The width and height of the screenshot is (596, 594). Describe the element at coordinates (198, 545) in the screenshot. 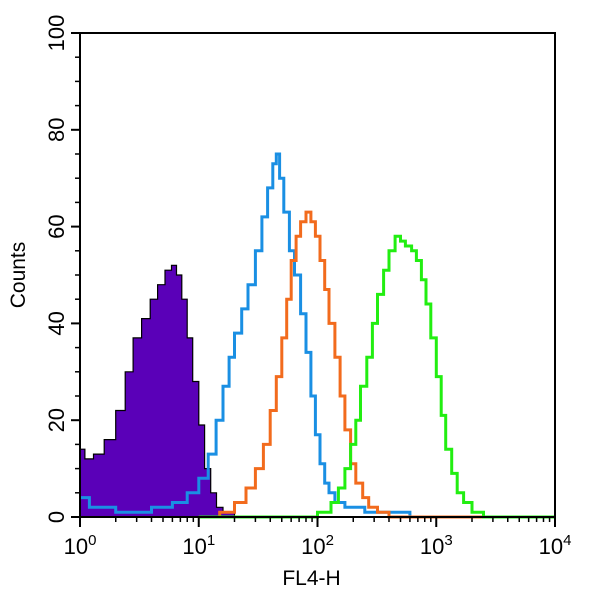

I see `x-tick-label: 10¹` at that location.